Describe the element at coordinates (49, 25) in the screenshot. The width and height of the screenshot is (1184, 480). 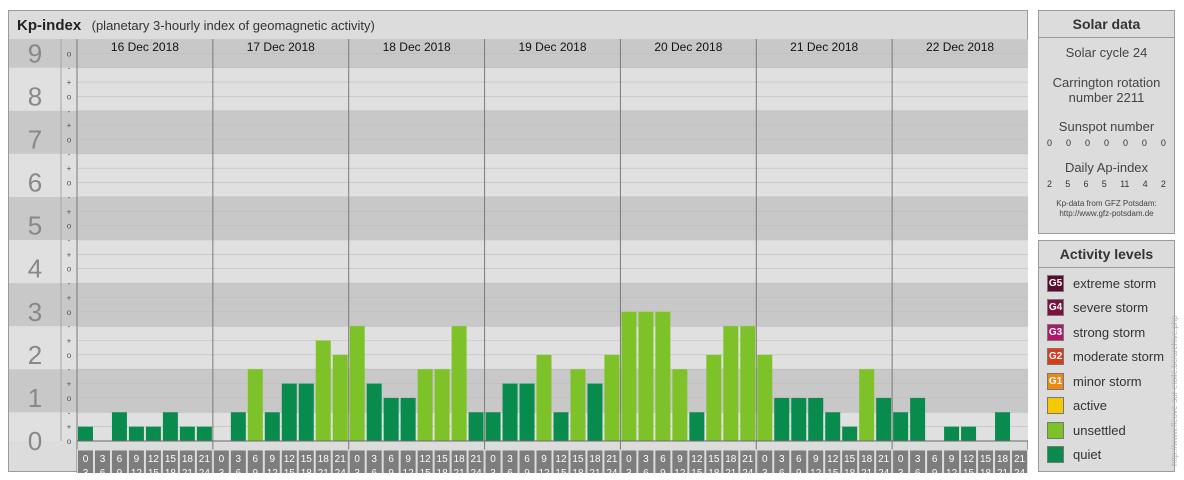
I see `chart-title-main: Kp-index` at that location.